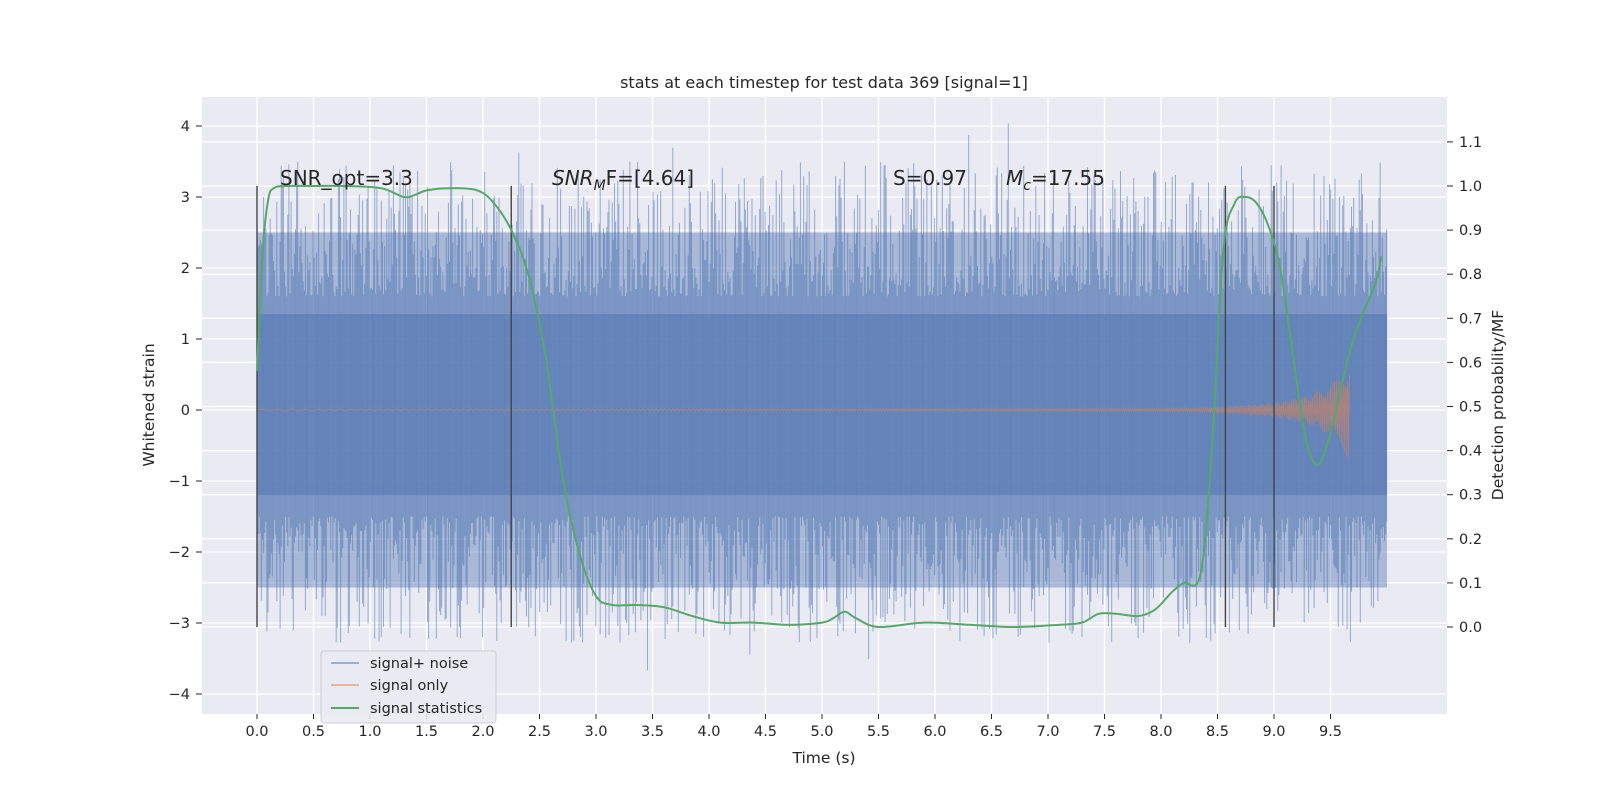  I want to click on y-tick-label: 0, so click(185, 411).